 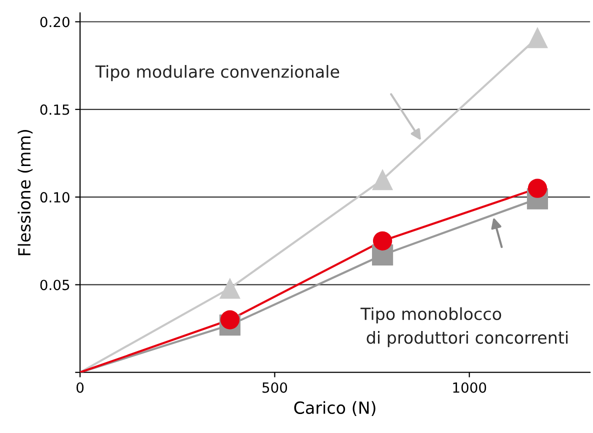 I want to click on y-tick-label: 0.10, so click(x=55, y=197).